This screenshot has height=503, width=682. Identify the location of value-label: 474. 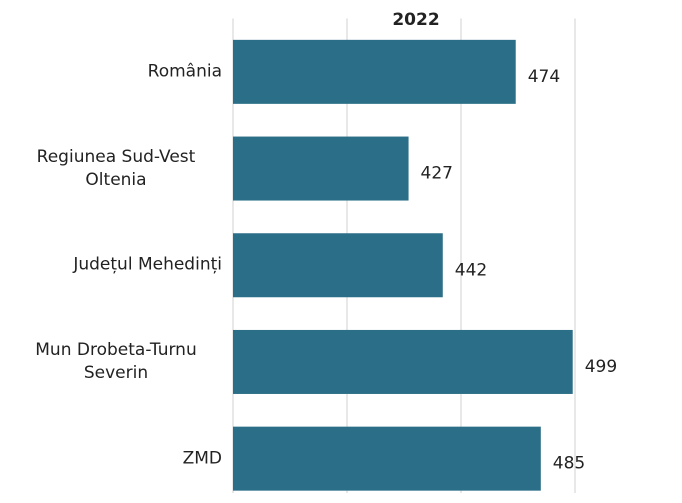
(544, 77).